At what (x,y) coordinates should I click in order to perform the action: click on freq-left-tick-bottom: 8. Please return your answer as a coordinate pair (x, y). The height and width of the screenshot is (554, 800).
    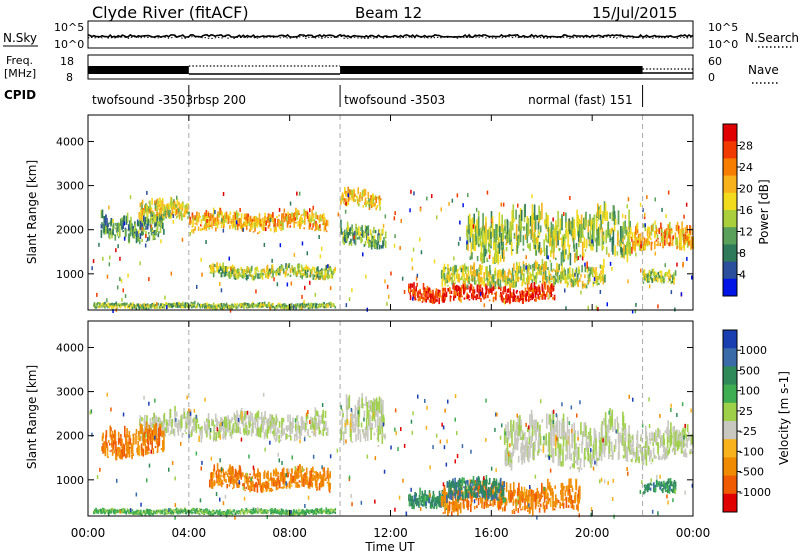
    Looking at the image, I should click on (69, 77).